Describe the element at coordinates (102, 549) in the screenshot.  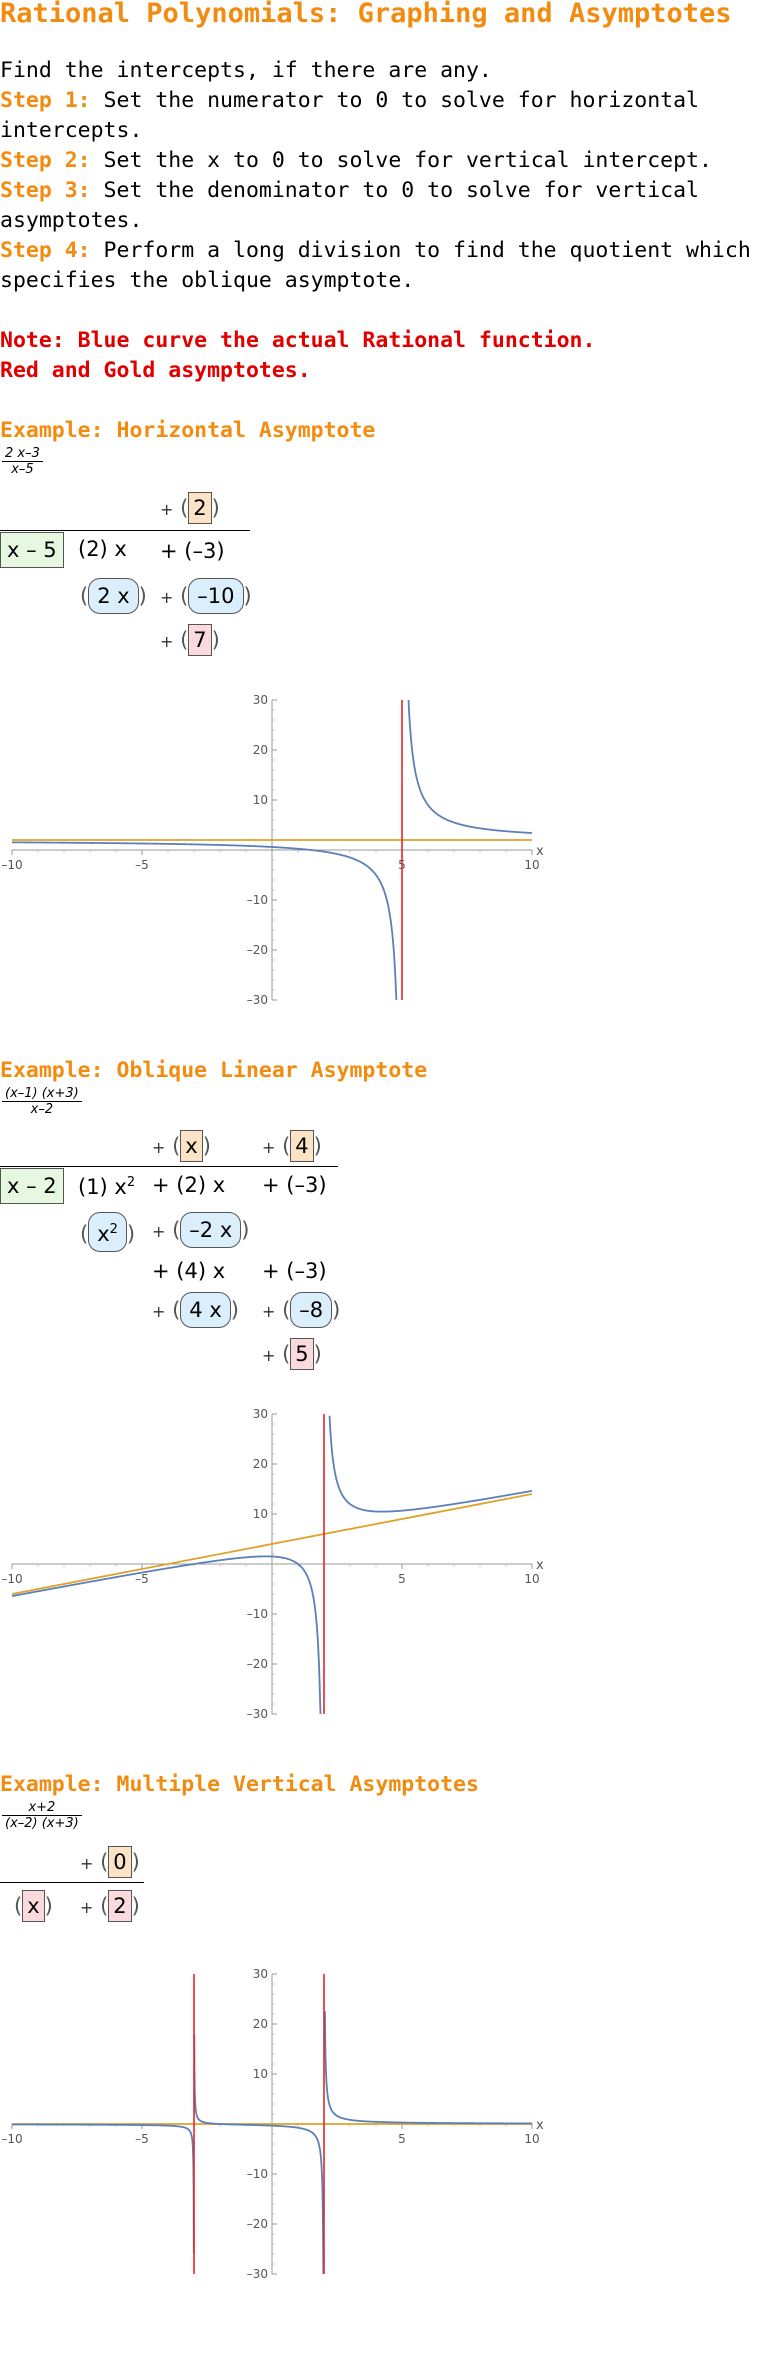
I see `dividend-term: (2) x` at that location.